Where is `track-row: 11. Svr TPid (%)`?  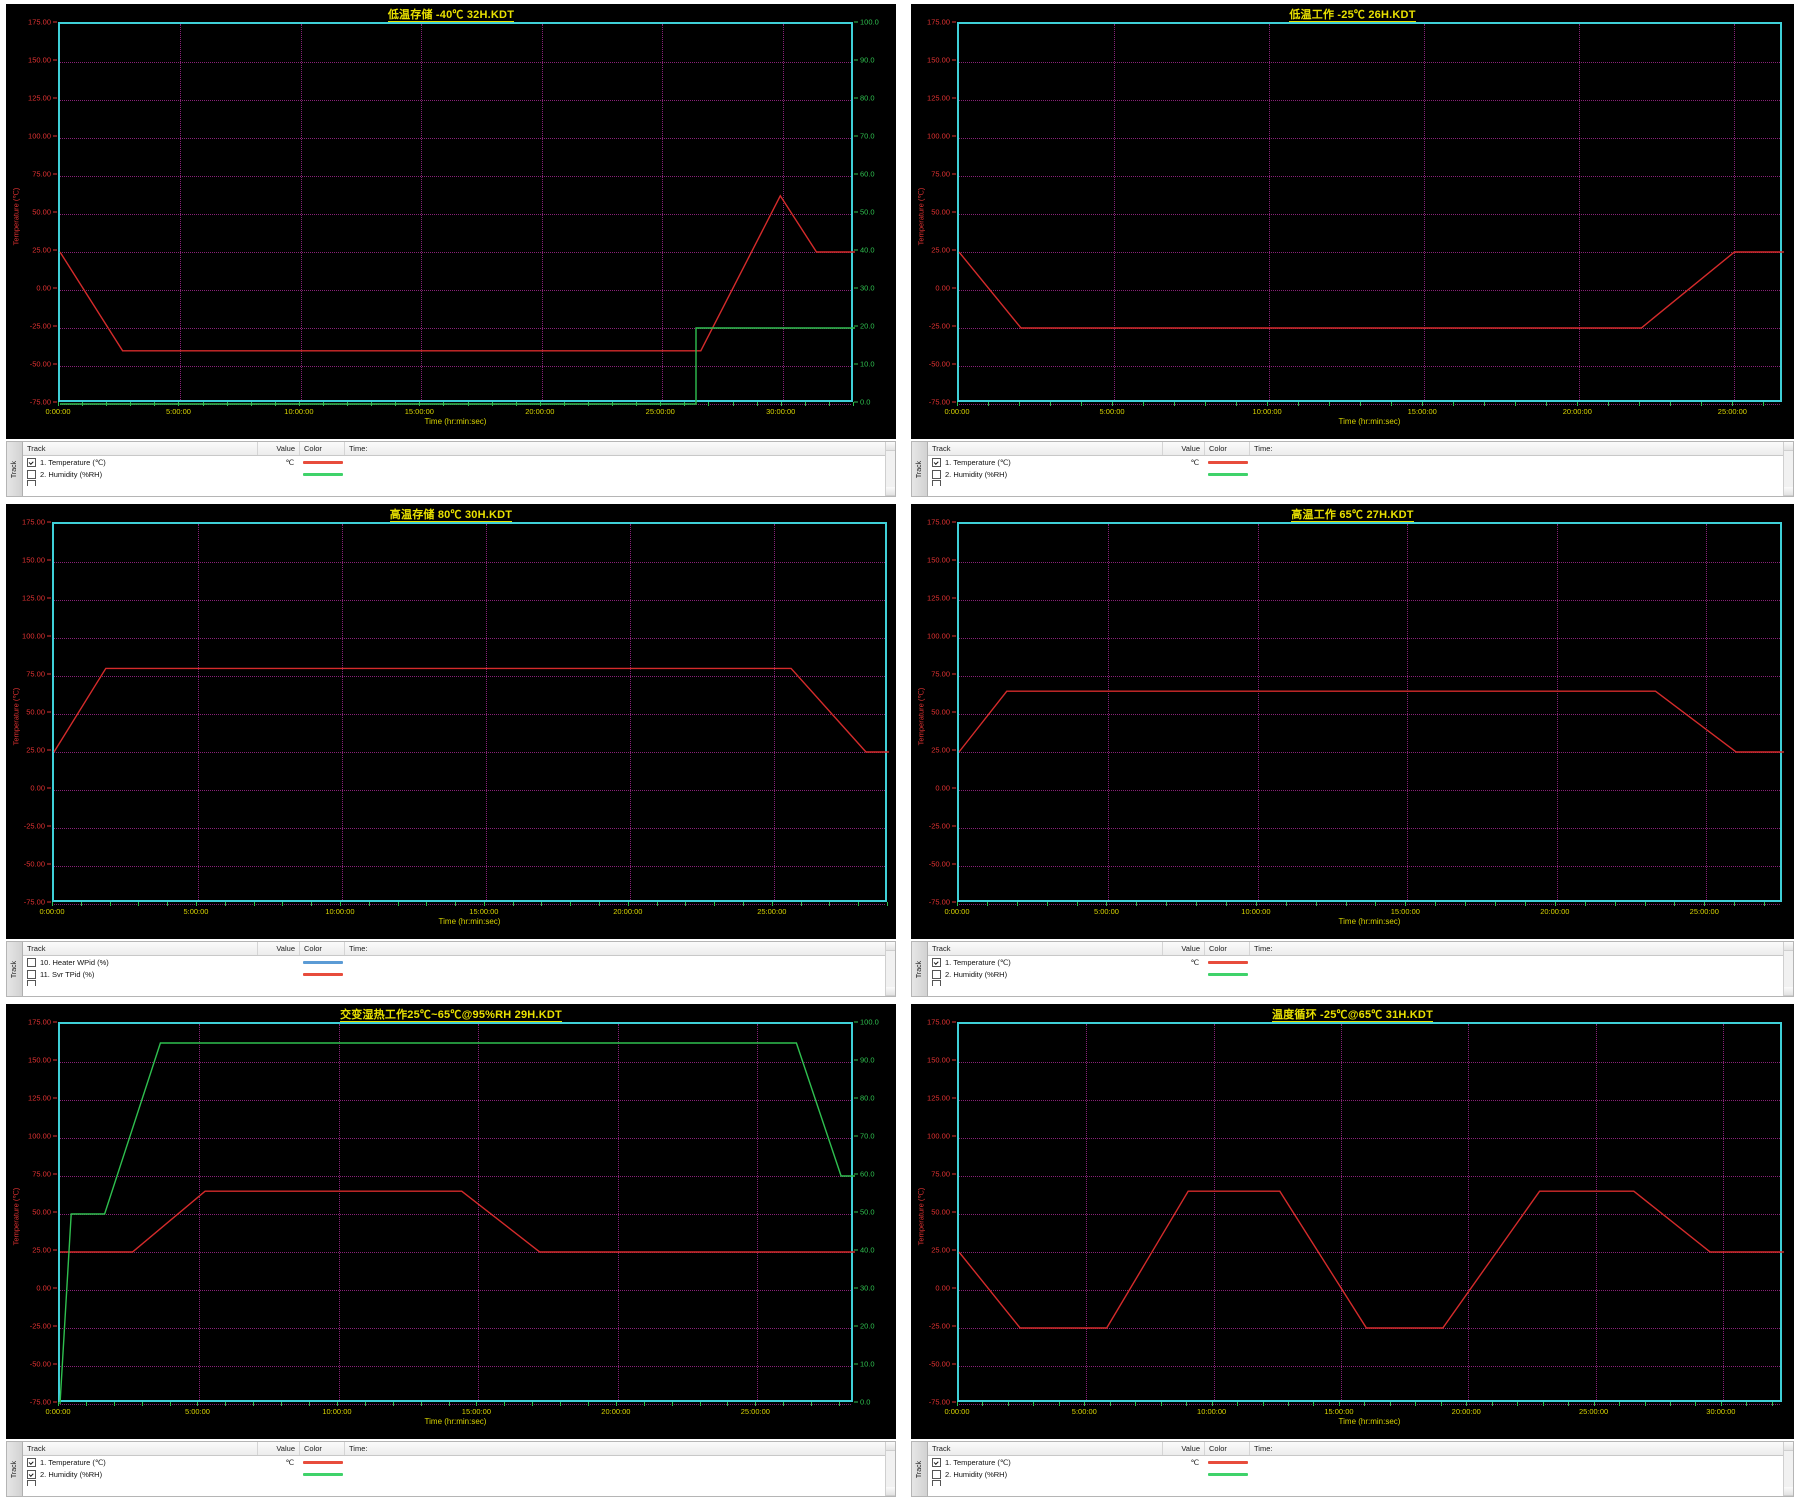 track-row: 11. Svr TPid (%) is located at coordinates (459, 974).